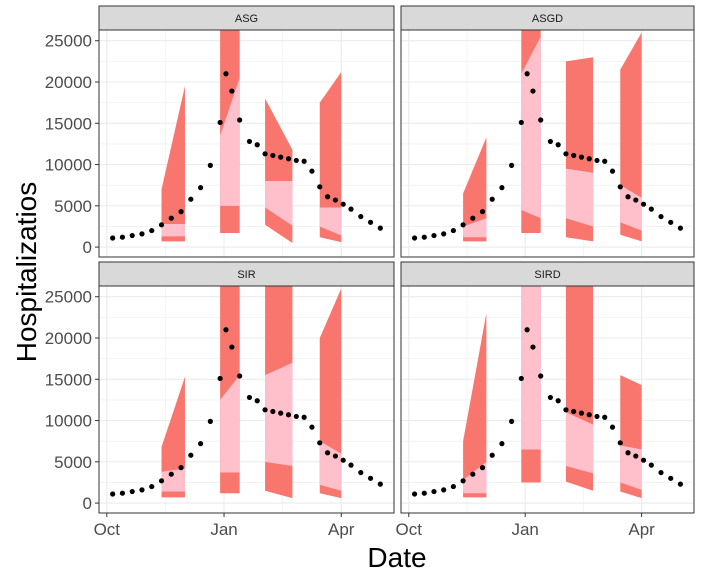 The height and width of the screenshot is (580, 701). Describe the element at coordinates (68, 82) in the screenshot. I see `y-tick-label: 20000` at that location.